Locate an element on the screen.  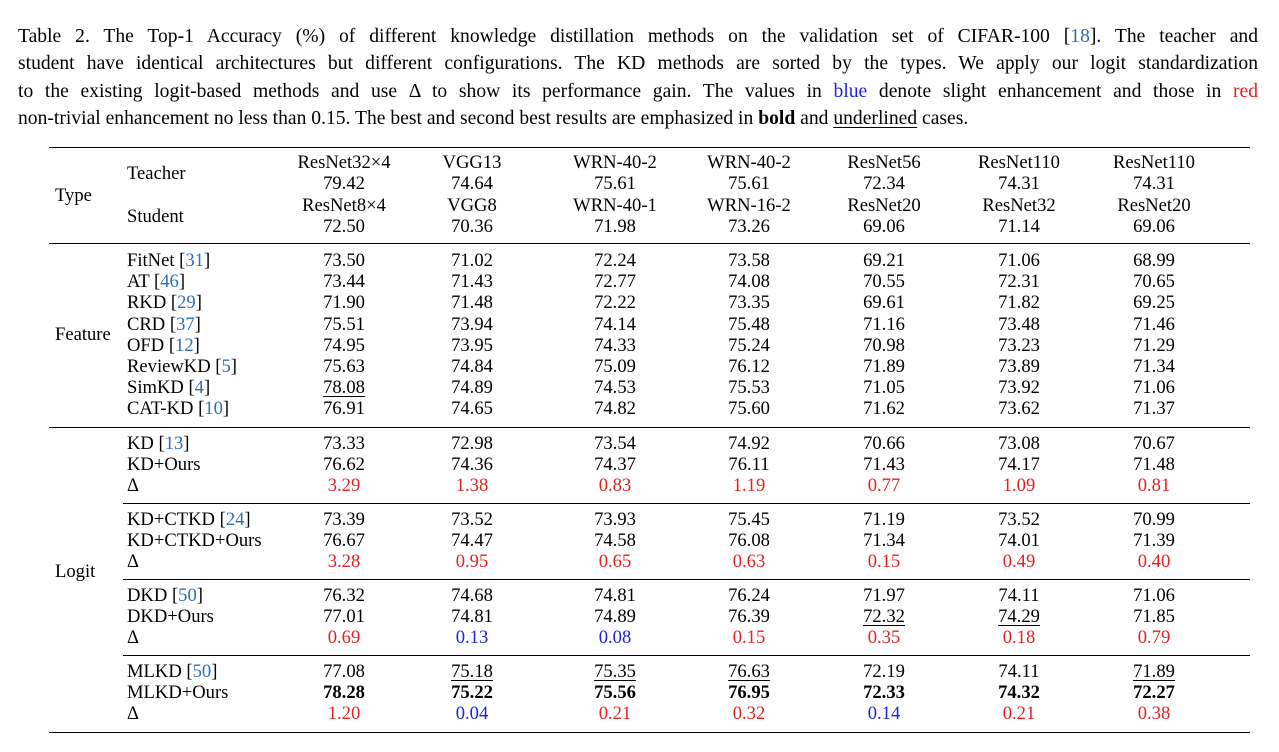
citation-link: 18 is located at coordinates (1080, 36).